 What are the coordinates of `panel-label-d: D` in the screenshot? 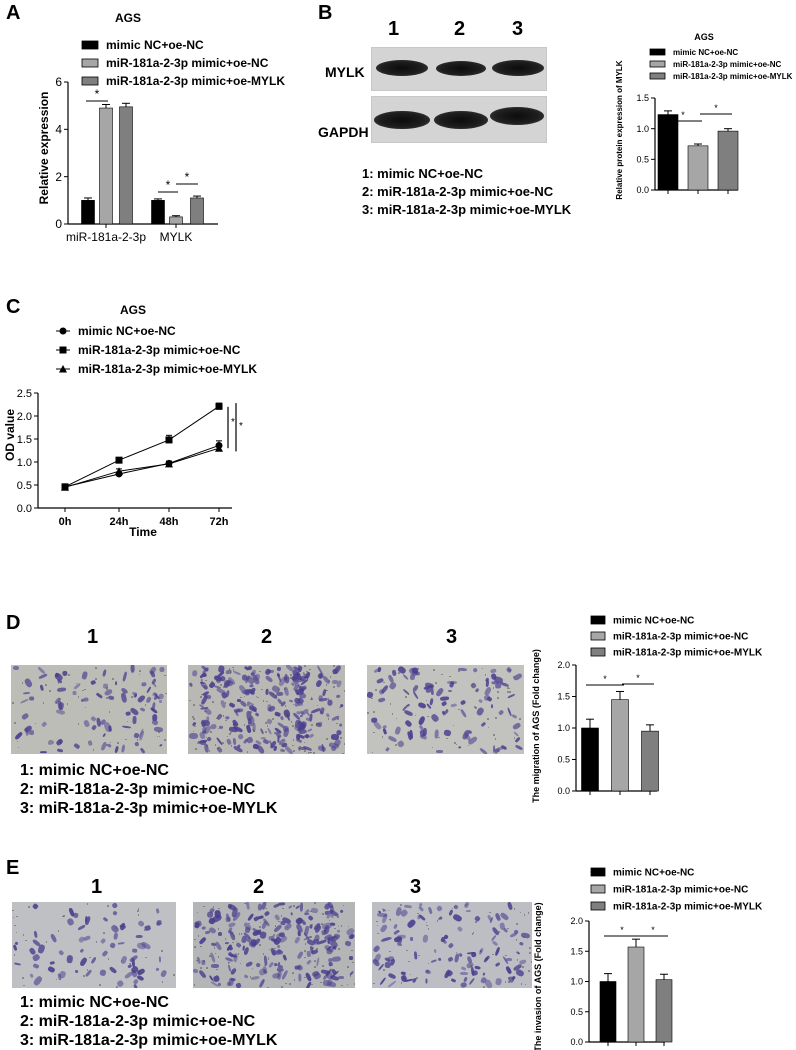 It's located at (13, 623).